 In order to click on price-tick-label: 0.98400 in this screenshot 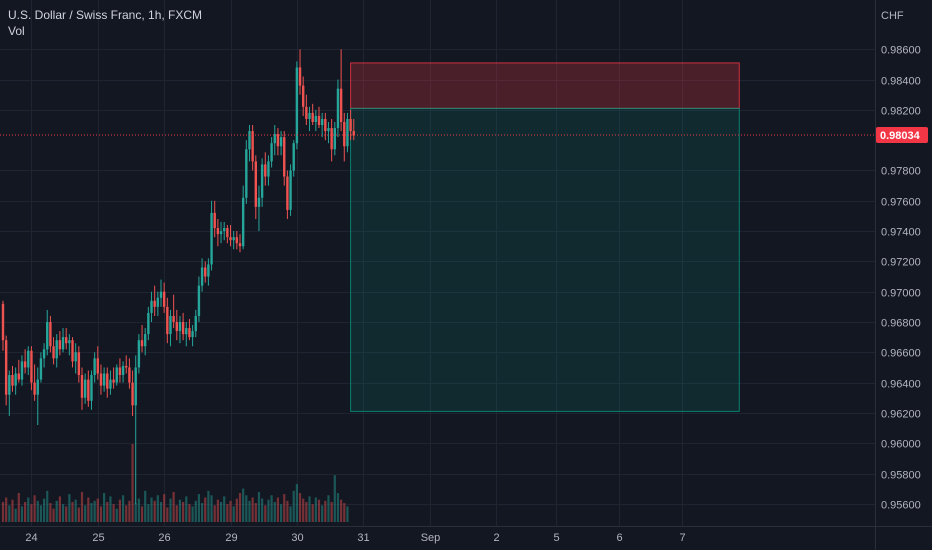, I will do `click(901, 82)`.